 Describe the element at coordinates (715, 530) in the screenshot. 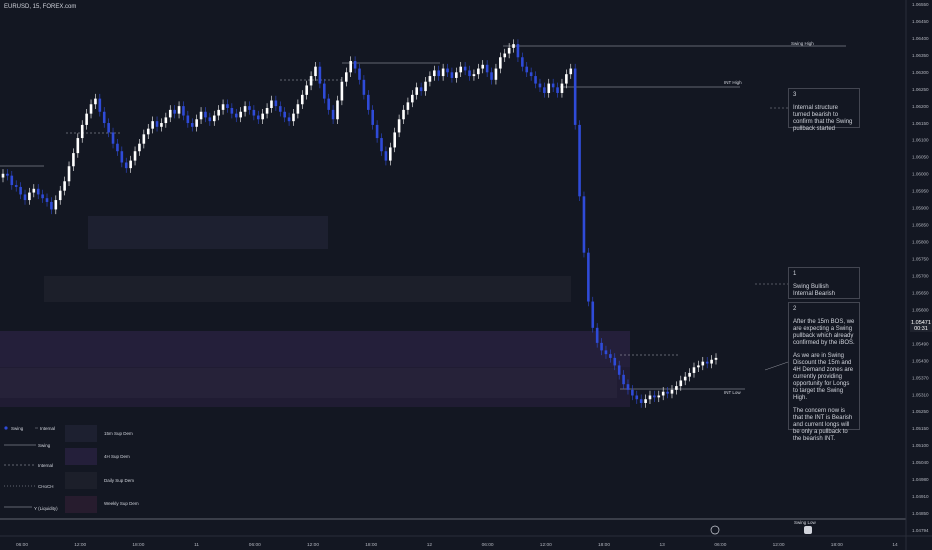

I see `replay-icon` at that location.